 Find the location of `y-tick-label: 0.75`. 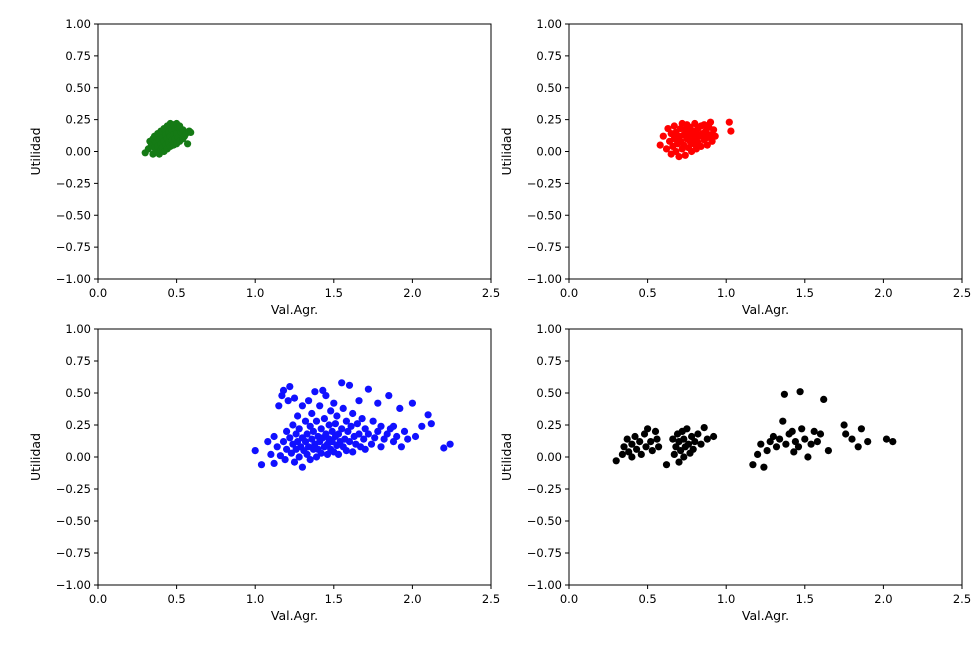

y-tick-label: 0.75 is located at coordinates (549, 56).